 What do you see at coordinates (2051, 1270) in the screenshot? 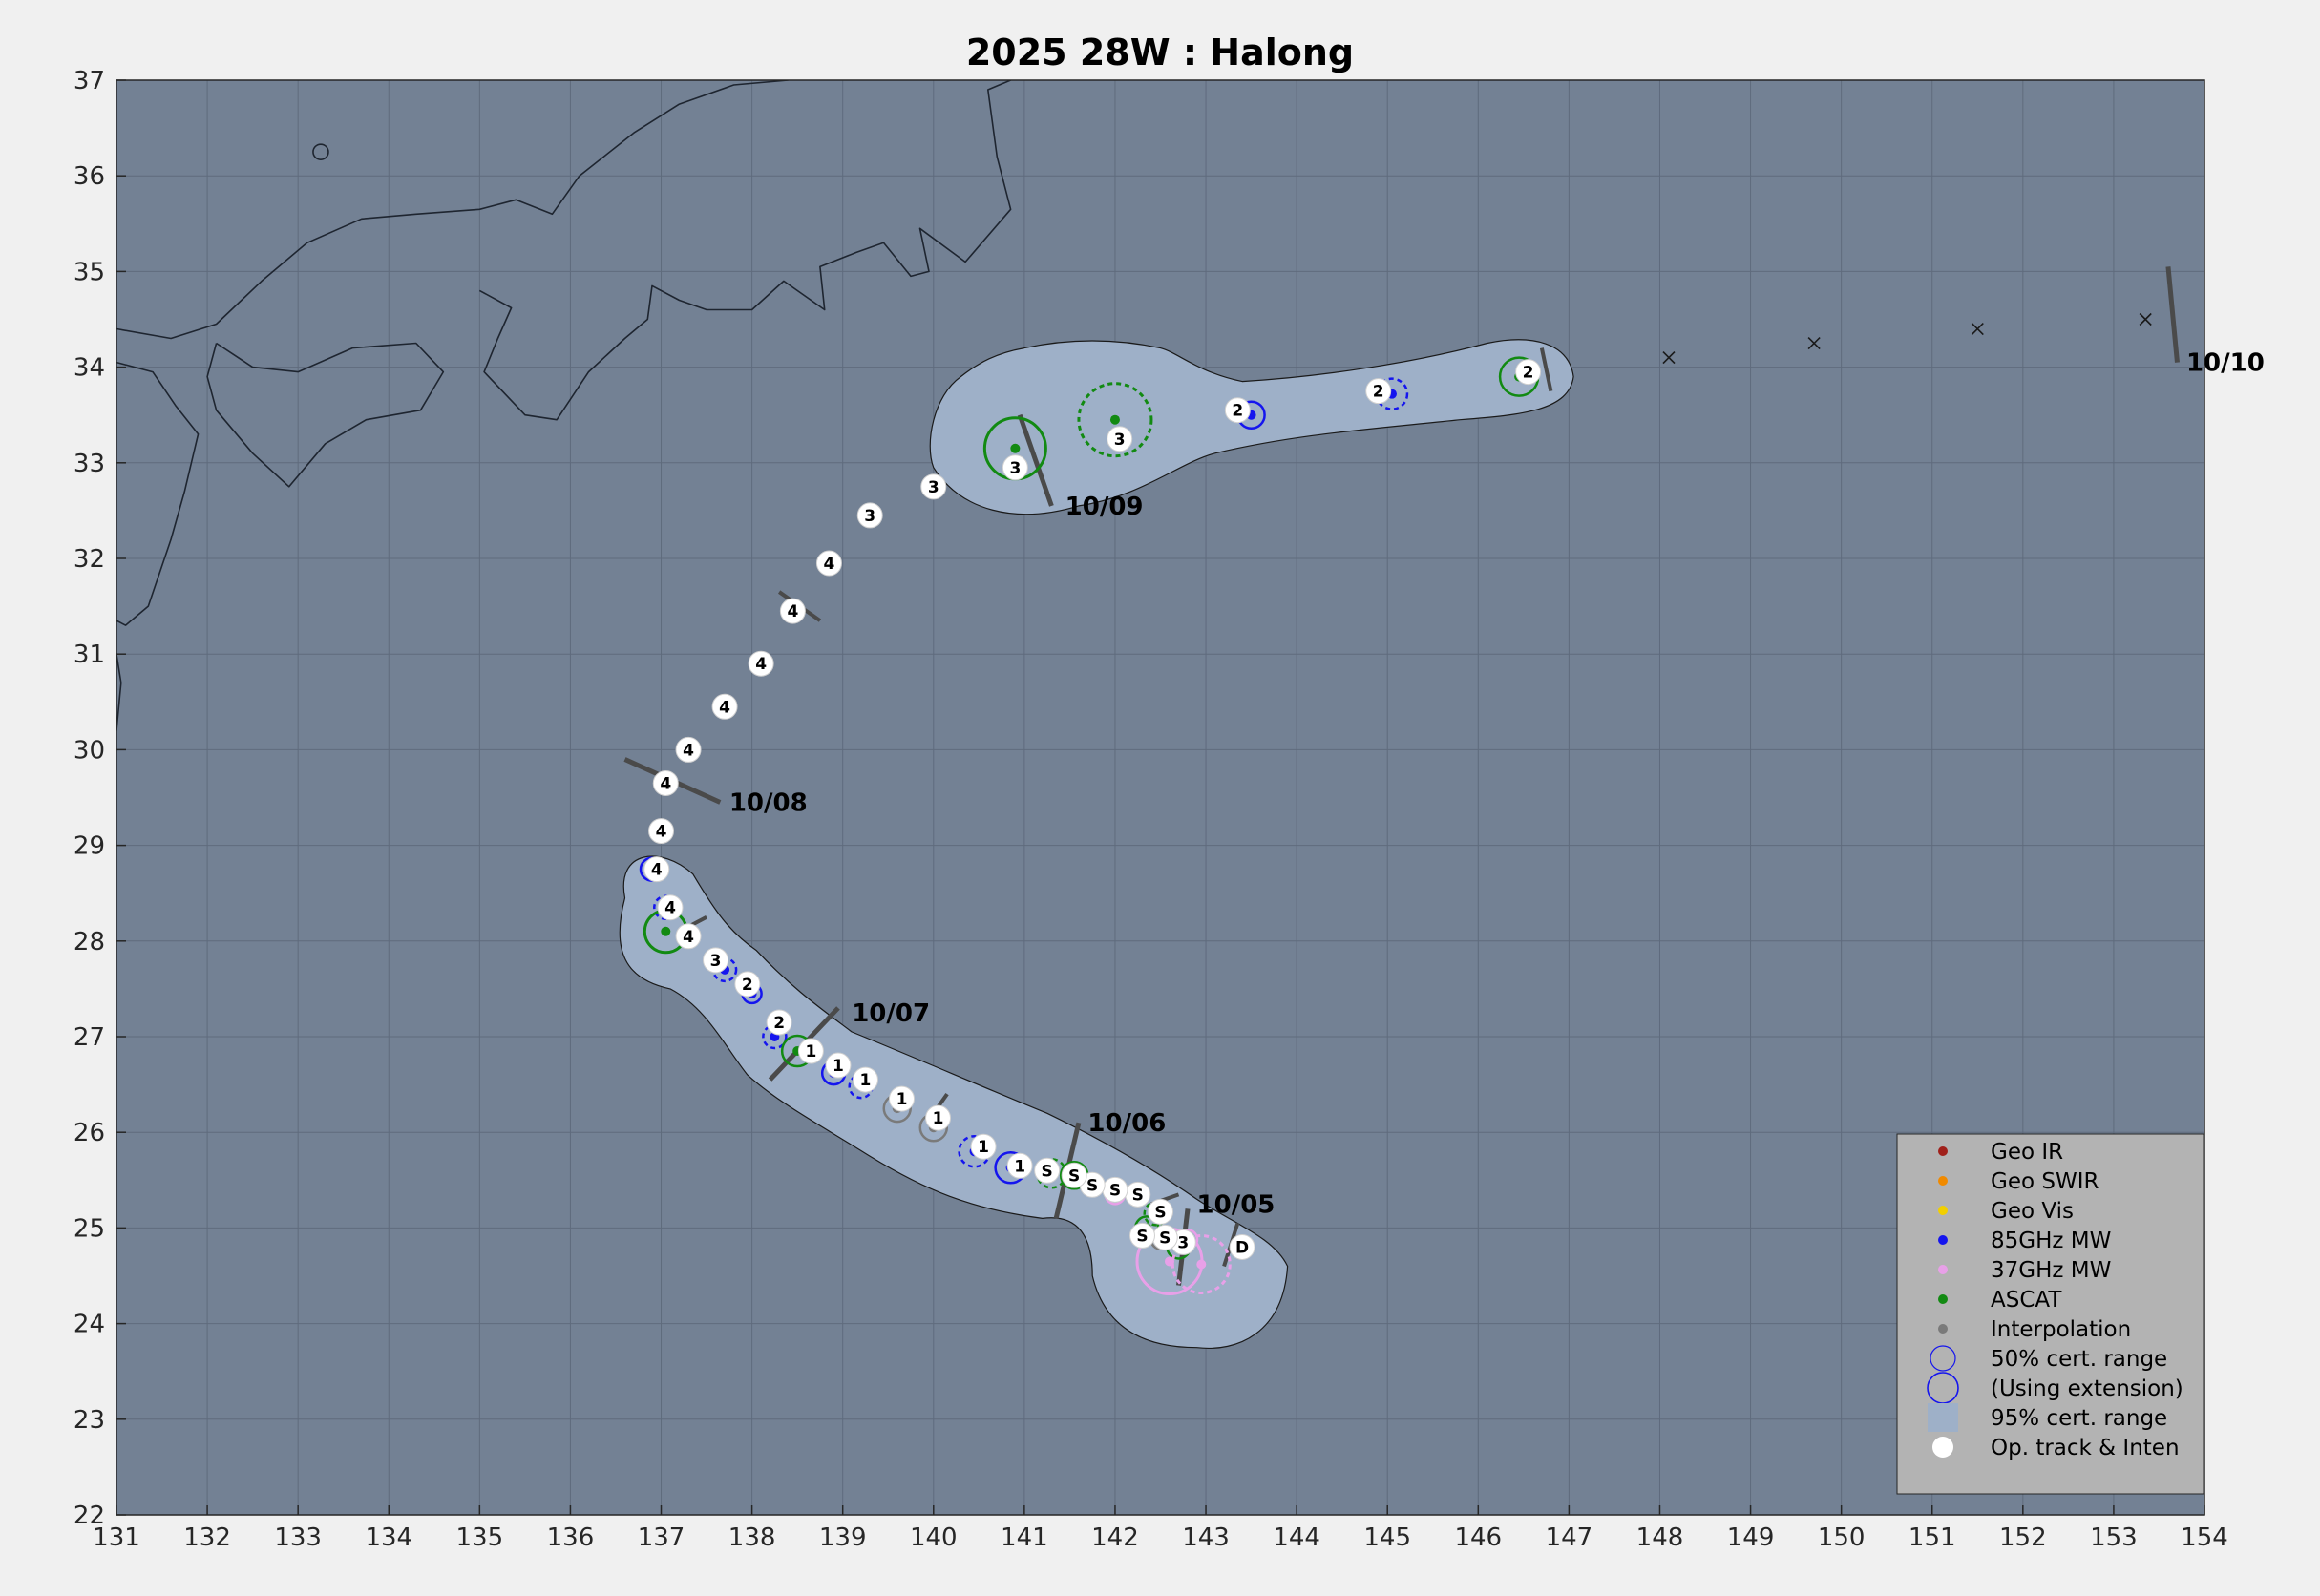
I see `legend-label: 37GHz MW` at bounding box center [2051, 1270].